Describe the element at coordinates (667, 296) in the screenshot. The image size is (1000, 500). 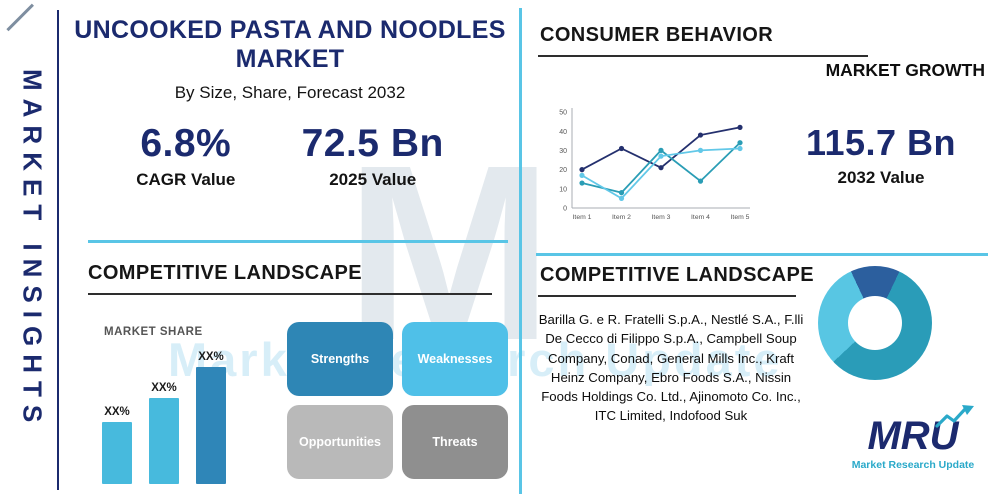
I see `competitive-landscape-right-underline` at that location.